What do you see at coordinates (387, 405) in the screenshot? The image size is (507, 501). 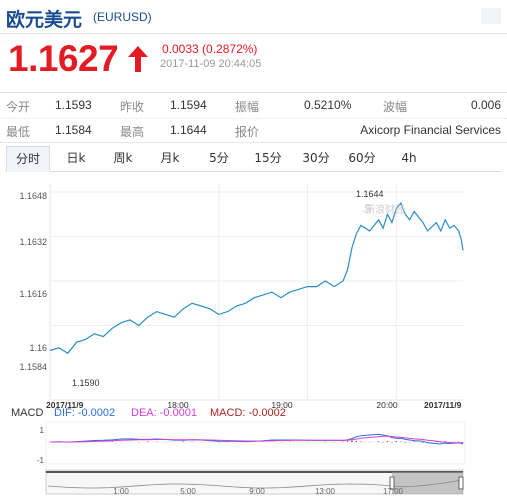 I see `x-tick-label: 20:00` at bounding box center [387, 405].